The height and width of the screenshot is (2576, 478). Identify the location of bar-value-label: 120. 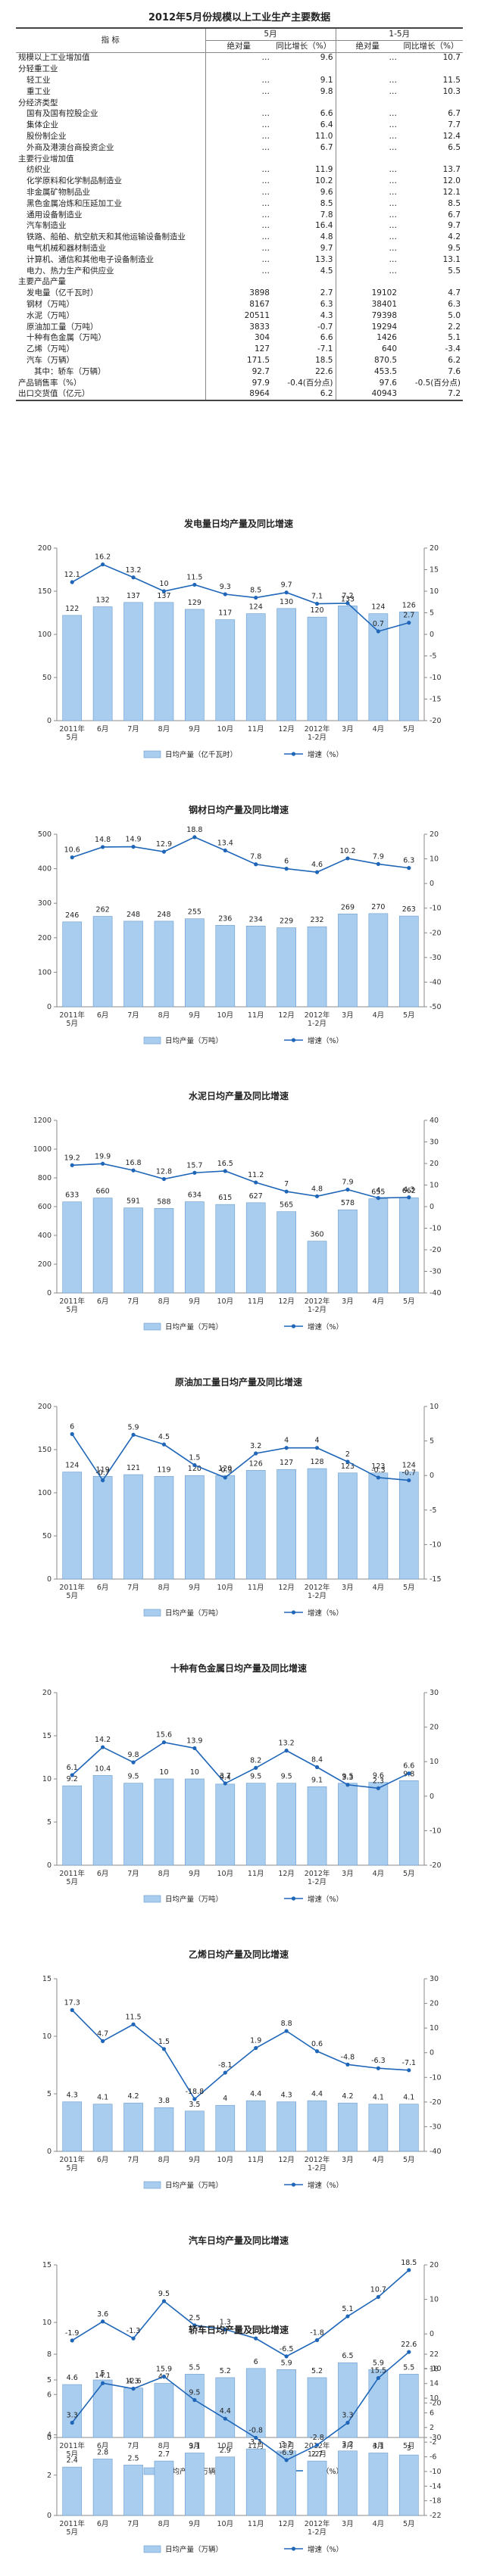
(316, 610).